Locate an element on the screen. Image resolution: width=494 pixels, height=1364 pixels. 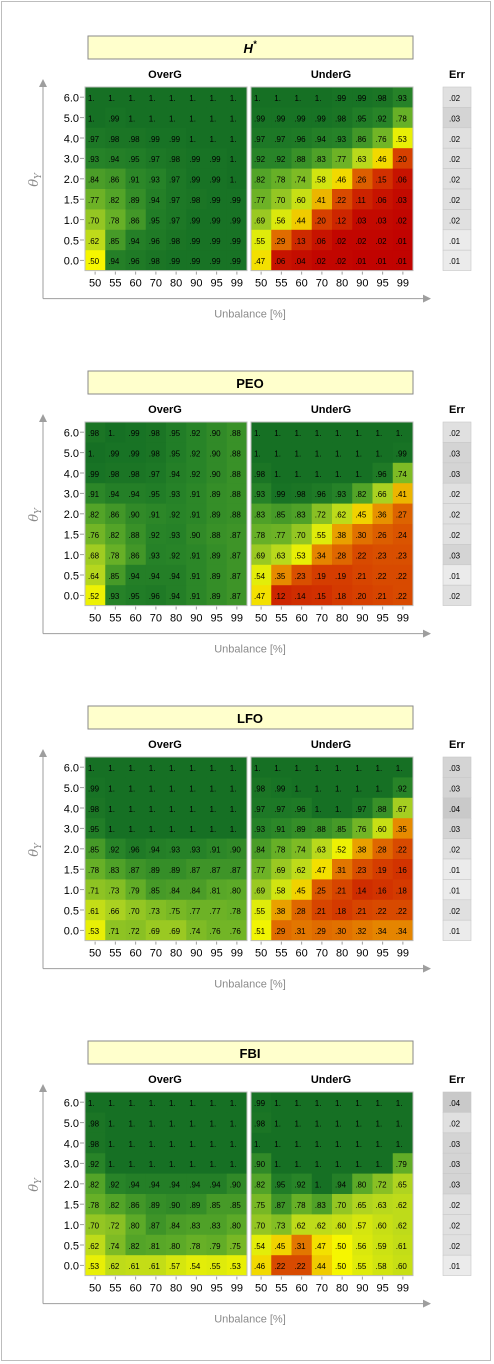
heatmap-cell-value: .81 is located at coordinates (216, 890).